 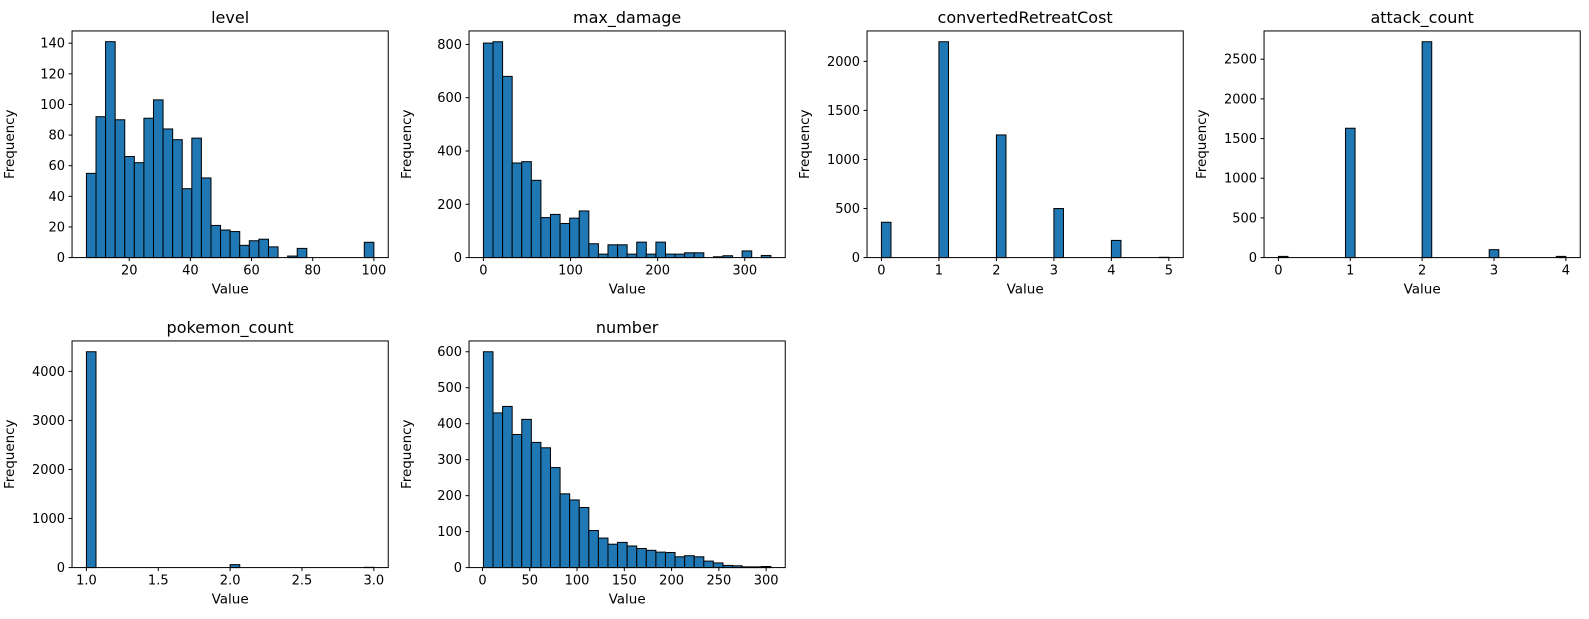 I want to click on y-tick-label: 4000, so click(x=48, y=371).